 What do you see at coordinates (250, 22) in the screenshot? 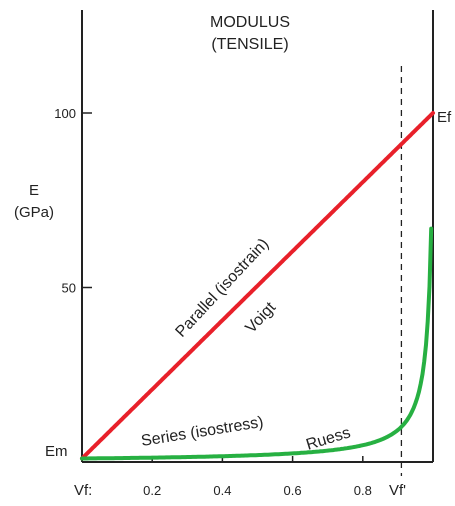
I see `chart-title-line1: MODULUS` at bounding box center [250, 22].